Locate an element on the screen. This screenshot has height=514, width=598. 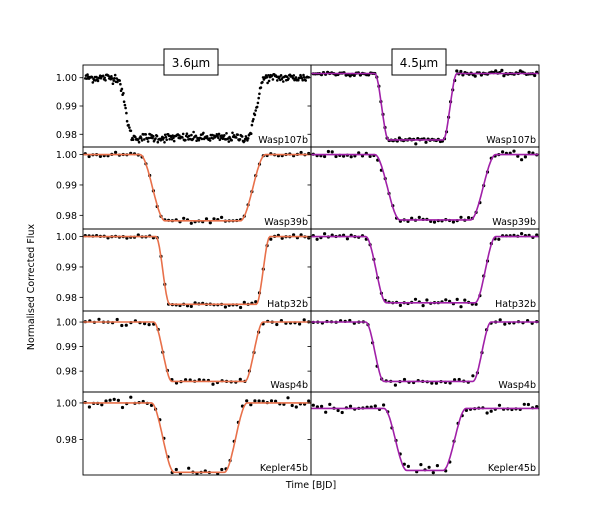
band-label-4-5: 4.5μm is located at coordinates (419, 62).